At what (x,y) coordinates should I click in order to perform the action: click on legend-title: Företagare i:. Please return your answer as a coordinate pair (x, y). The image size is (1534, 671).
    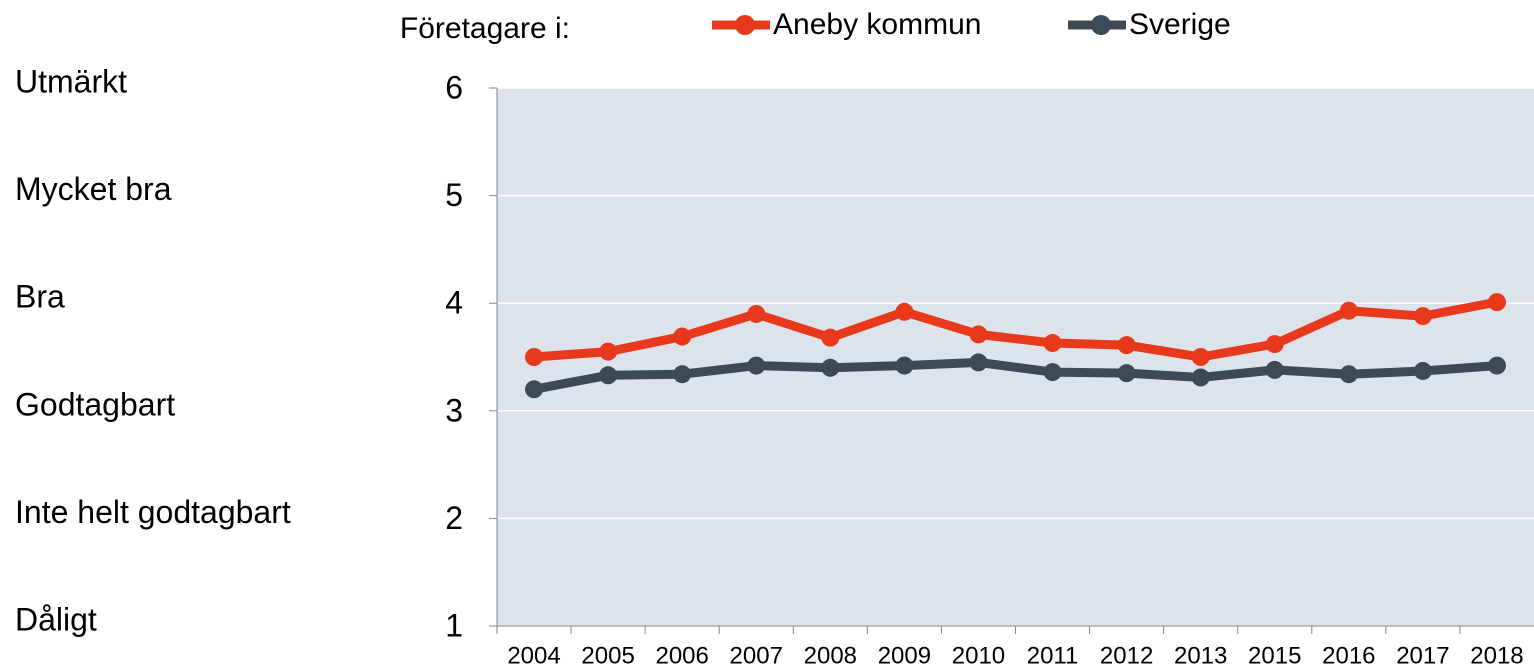
    Looking at the image, I should click on (485, 28).